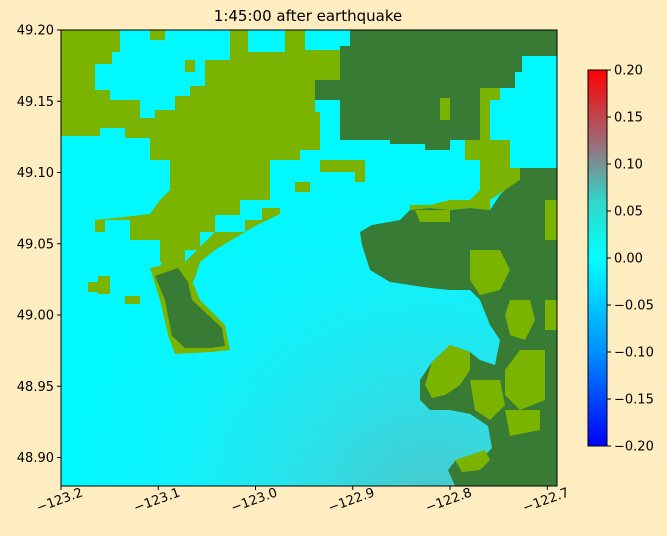 The height and width of the screenshot is (536, 667). What do you see at coordinates (634, 353) in the screenshot?
I see `colorbar-tick-label: −0.10` at bounding box center [634, 353].